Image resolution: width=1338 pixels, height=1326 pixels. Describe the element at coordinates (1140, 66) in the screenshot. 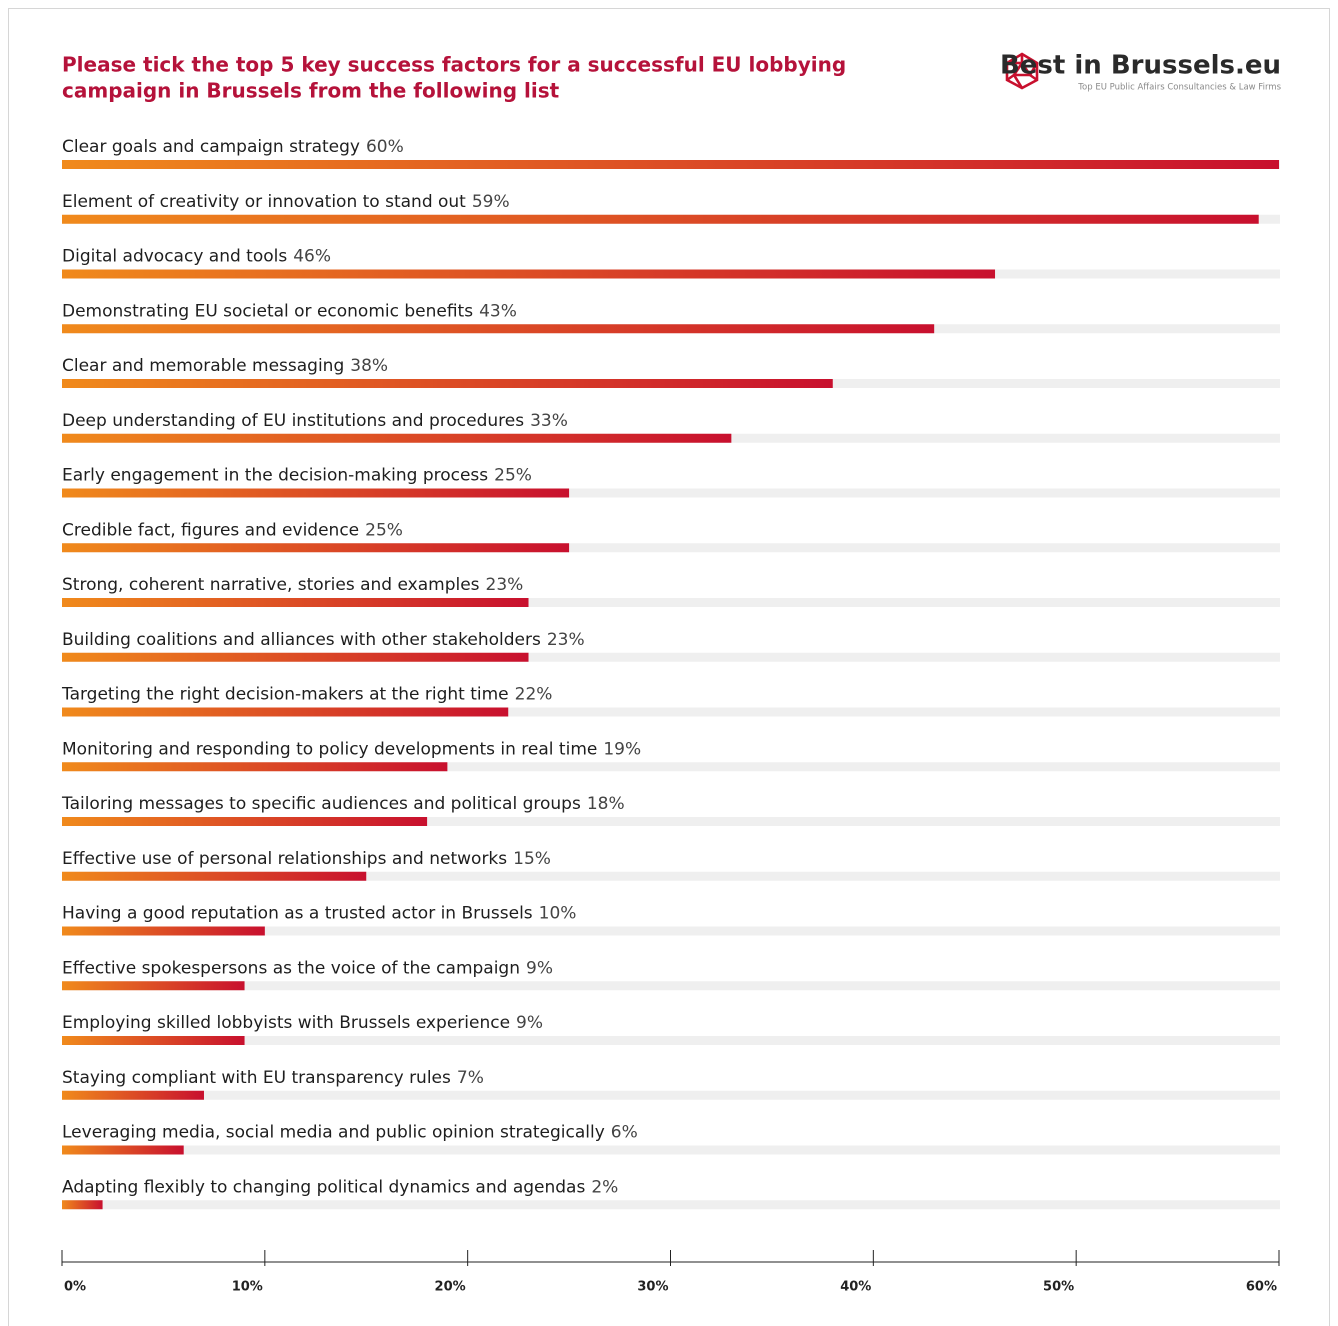

I see `brand-name: Best in Brussels.eu` at that location.